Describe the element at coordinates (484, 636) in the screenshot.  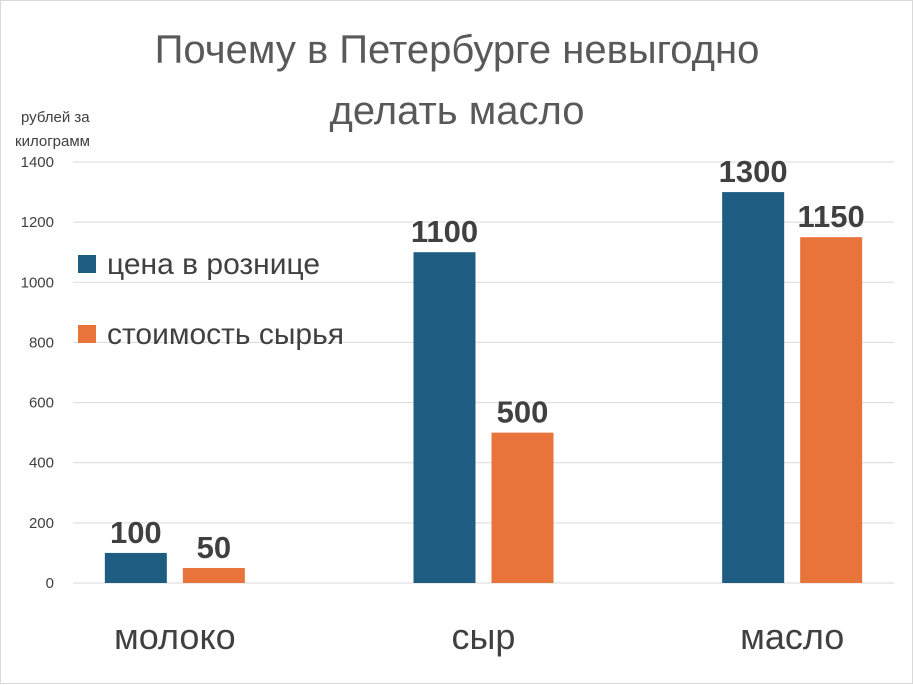
I see `x-tick-label: сыр` at that location.